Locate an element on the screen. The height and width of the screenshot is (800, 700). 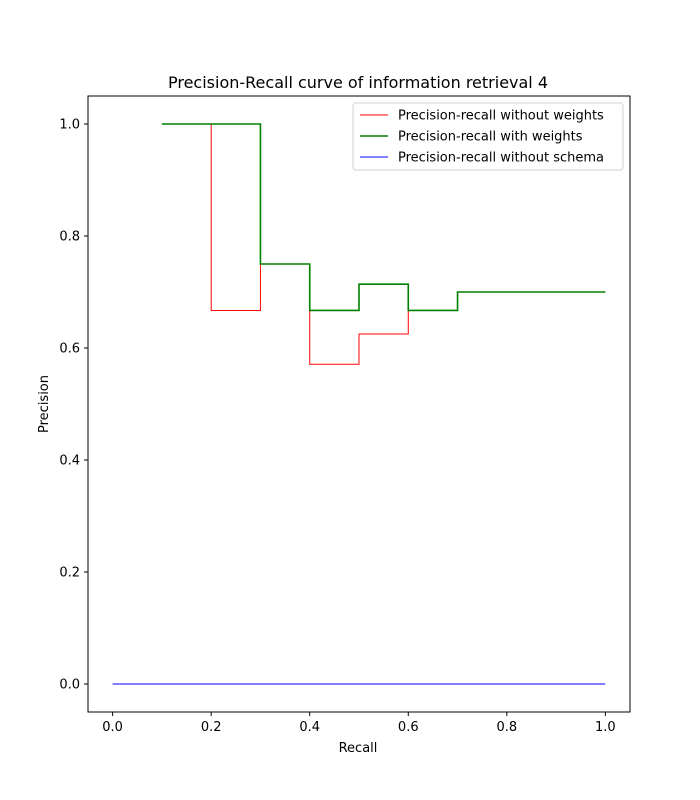
y-axis-ticks: 0.0 0.2 0.4 0.6 0.8 1.0 is located at coordinates (73, 405).